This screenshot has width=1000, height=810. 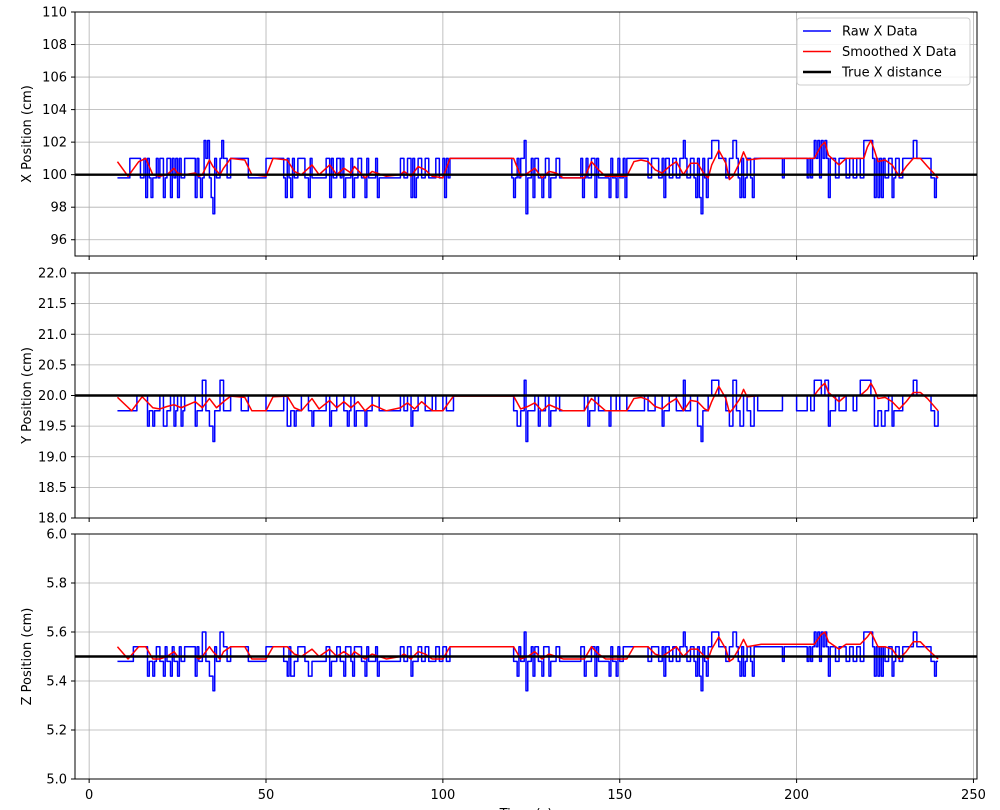 What do you see at coordinates (56, 682) in the screenshot?
I see `y-tick-label: 5.4` at bounding box center [56, 682].